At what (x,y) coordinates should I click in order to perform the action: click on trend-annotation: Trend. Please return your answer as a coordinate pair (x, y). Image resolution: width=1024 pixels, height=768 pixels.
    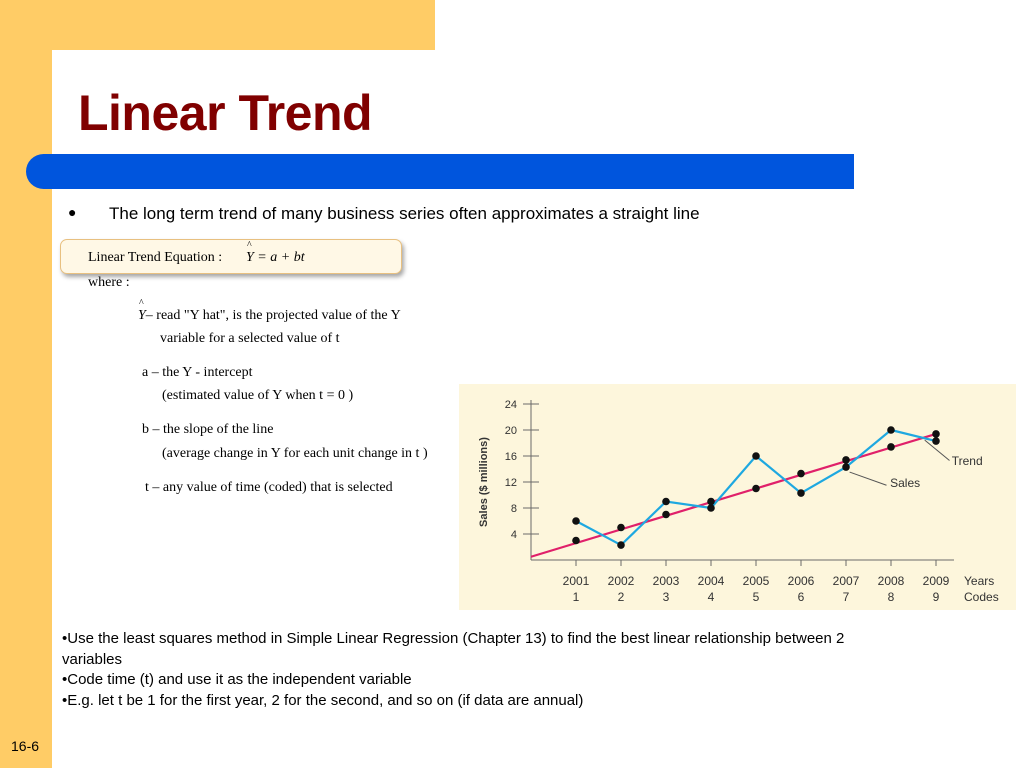
    Looking at the image, I should click on (967, 461).